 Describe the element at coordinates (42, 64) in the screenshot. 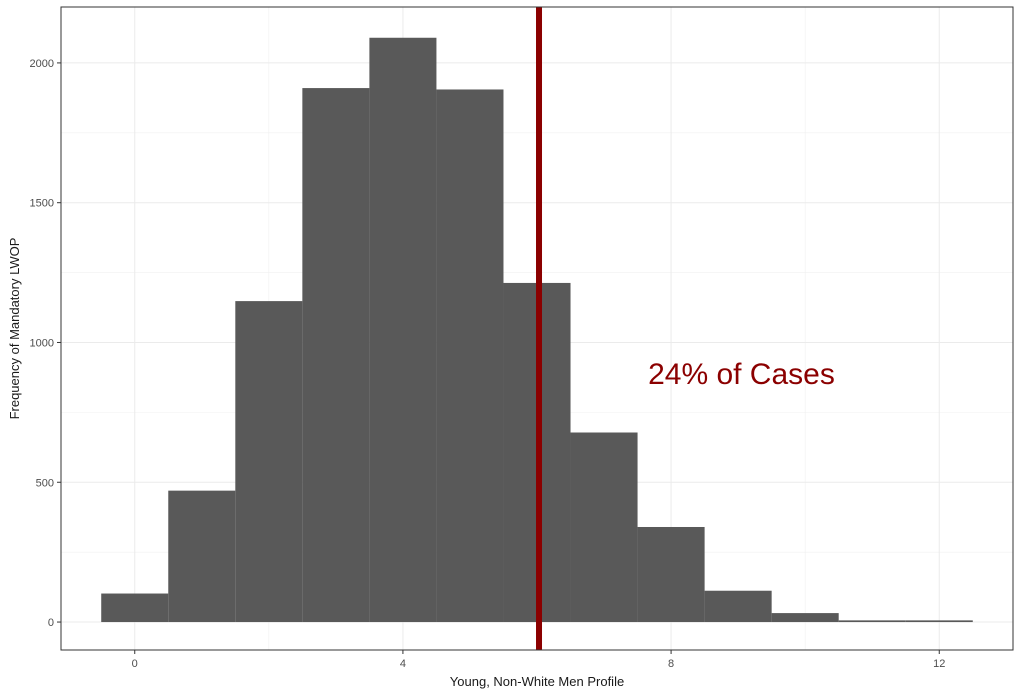

I see `y-tick-label: 2000` at that location.